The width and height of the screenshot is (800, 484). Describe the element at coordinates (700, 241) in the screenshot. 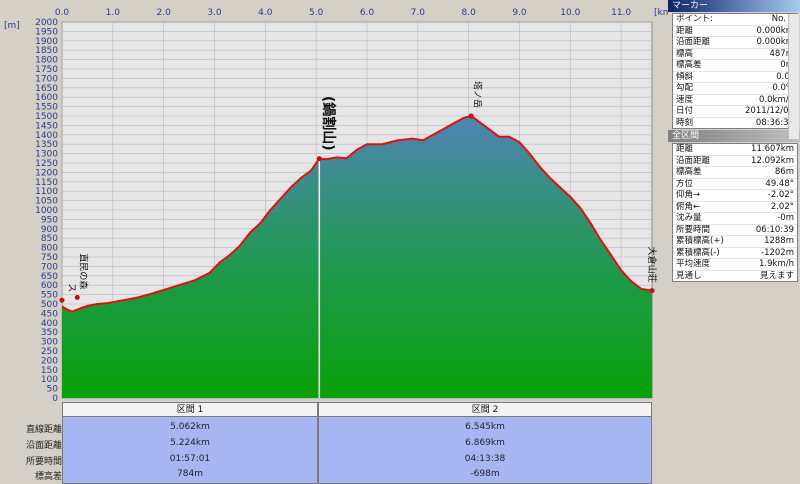

I see `all-section-label: 累積標高(+)` at that location.